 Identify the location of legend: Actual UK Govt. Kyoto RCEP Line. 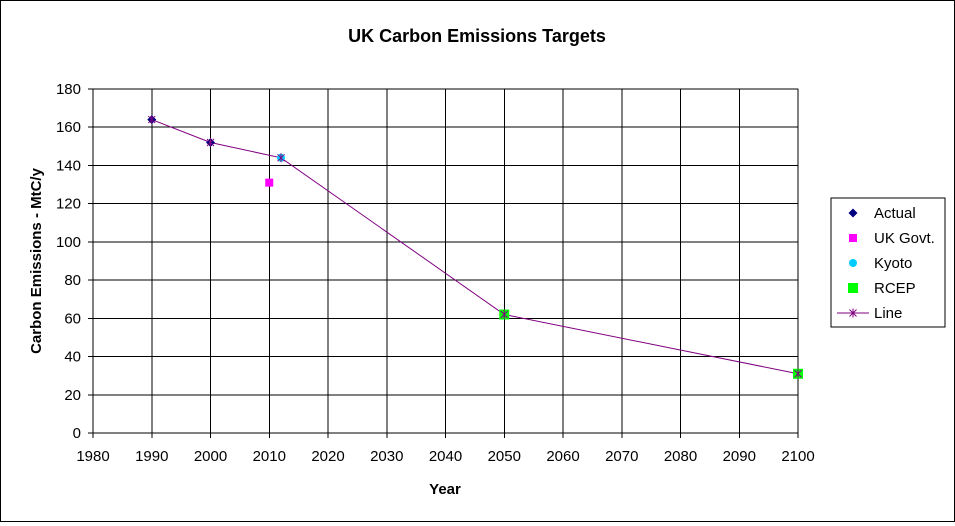
(888, 262).